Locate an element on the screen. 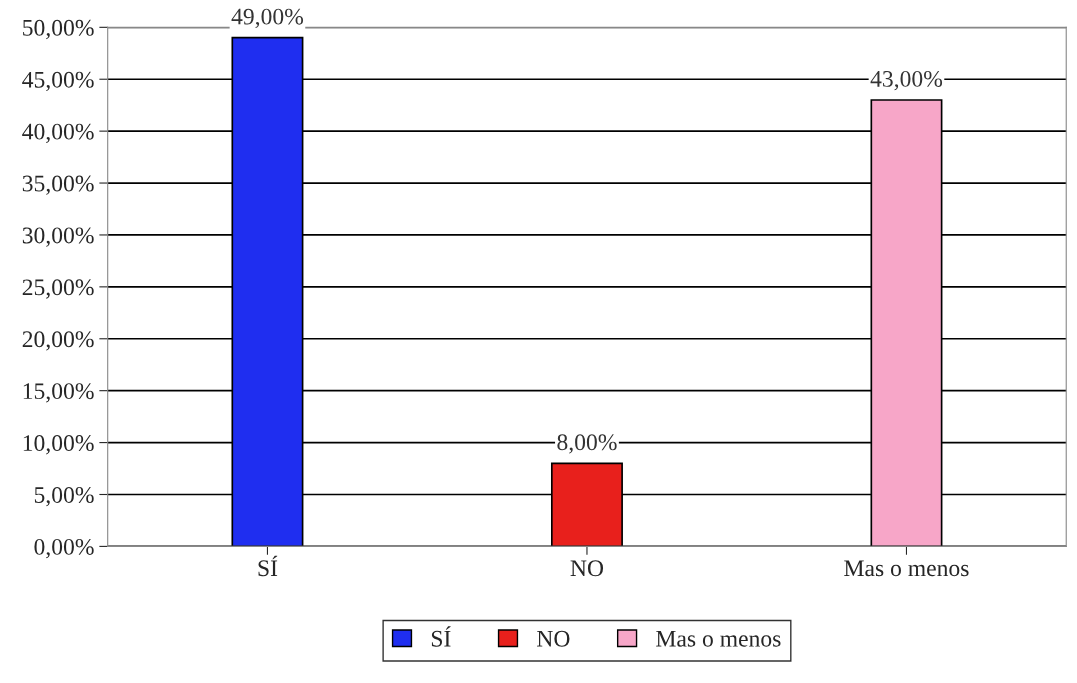 The image size is (1077, 683). x-tick-label: Mas o menos is located at coordinates (906, 568).